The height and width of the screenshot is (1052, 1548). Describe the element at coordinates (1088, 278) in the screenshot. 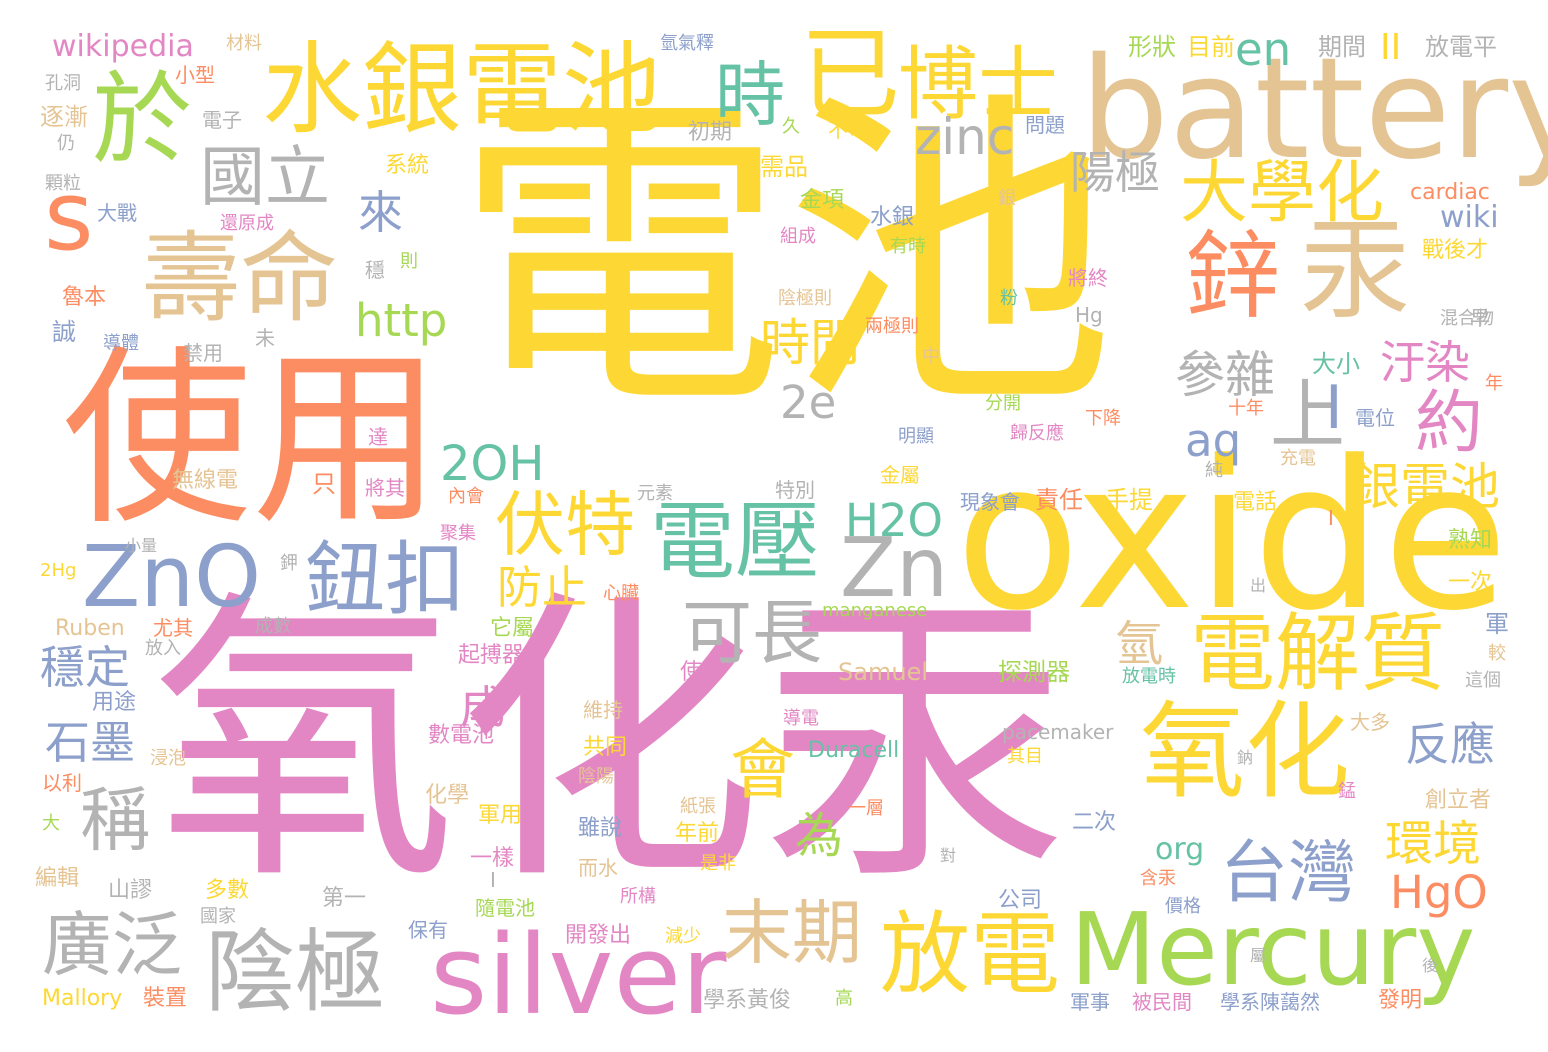

I see `word: 將終` at that location.